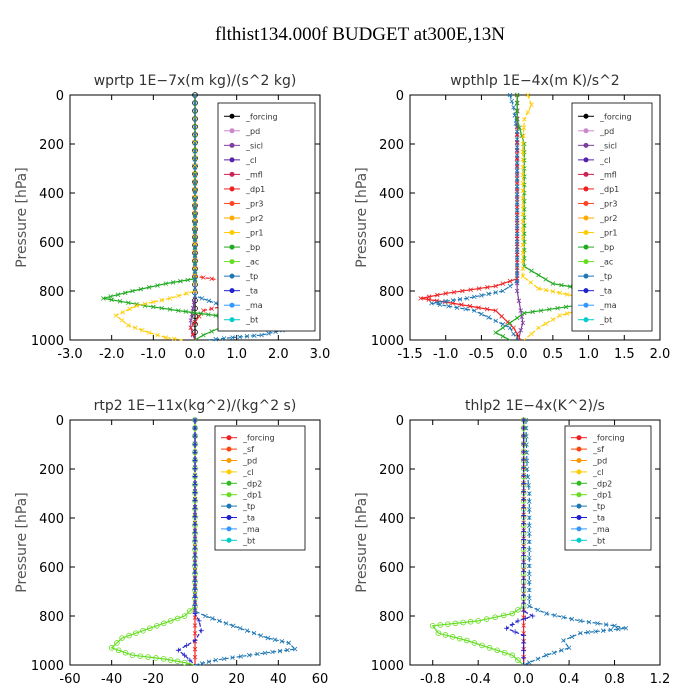 This screenshot has height=700, width=700. I want to click on figure-title: flthist134.000f BUDGET at300E,13N, so click(360, 34).